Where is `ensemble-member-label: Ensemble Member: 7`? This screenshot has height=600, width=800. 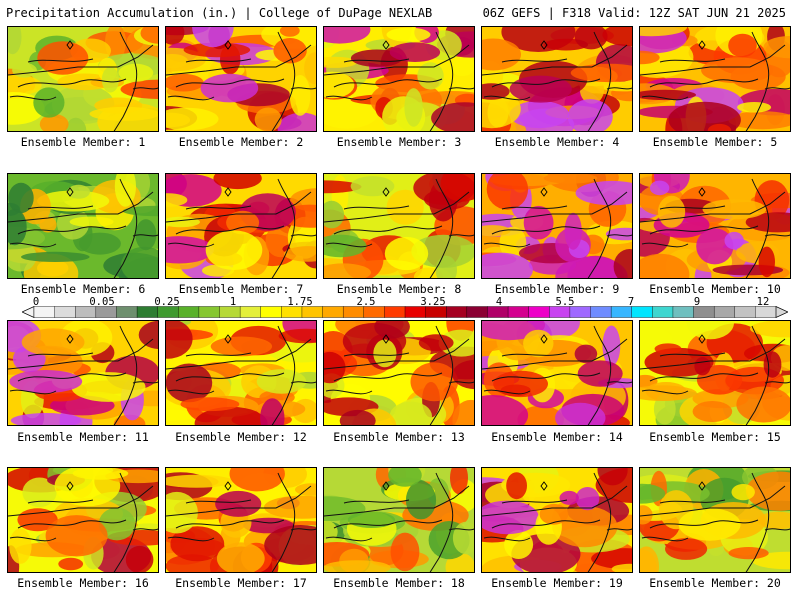 ensemble-member-label: Ensemble Member: 7 is located at coordinates (241, 289).